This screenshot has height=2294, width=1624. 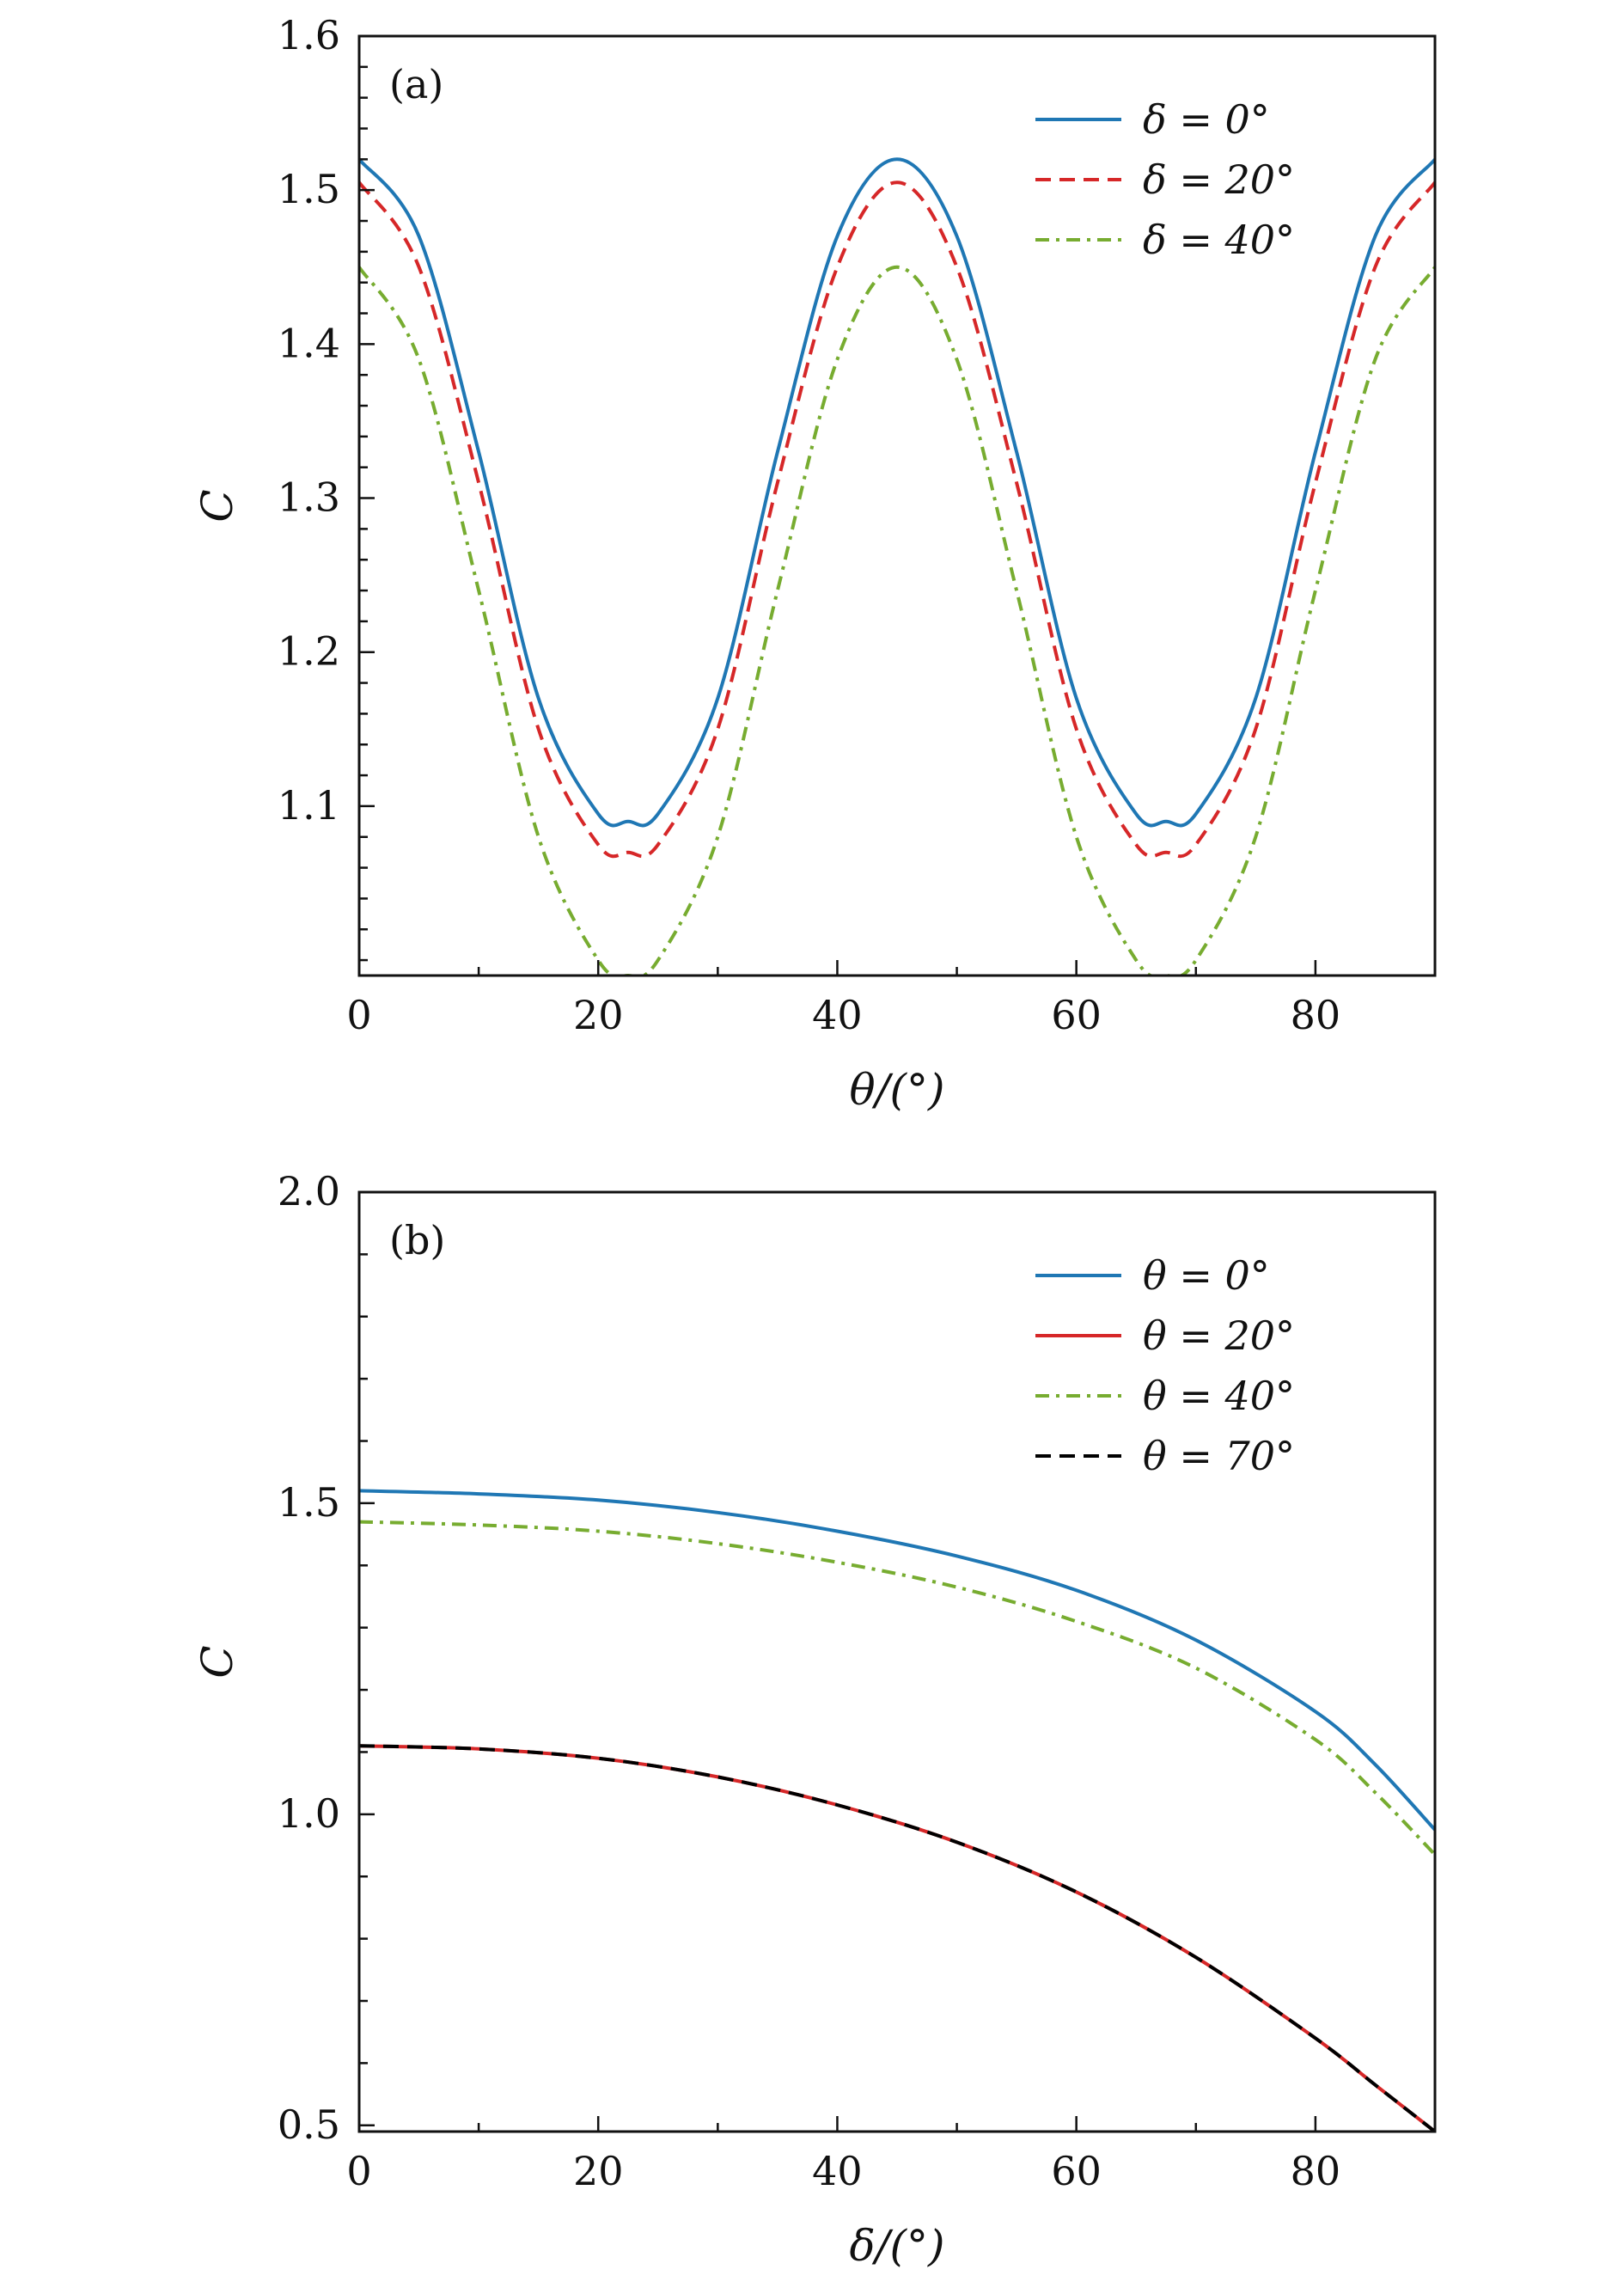 I want to click on legend: θ = 0° θ = 20° θ = 40° θ = 70°, so click(x=1165, y=1365).